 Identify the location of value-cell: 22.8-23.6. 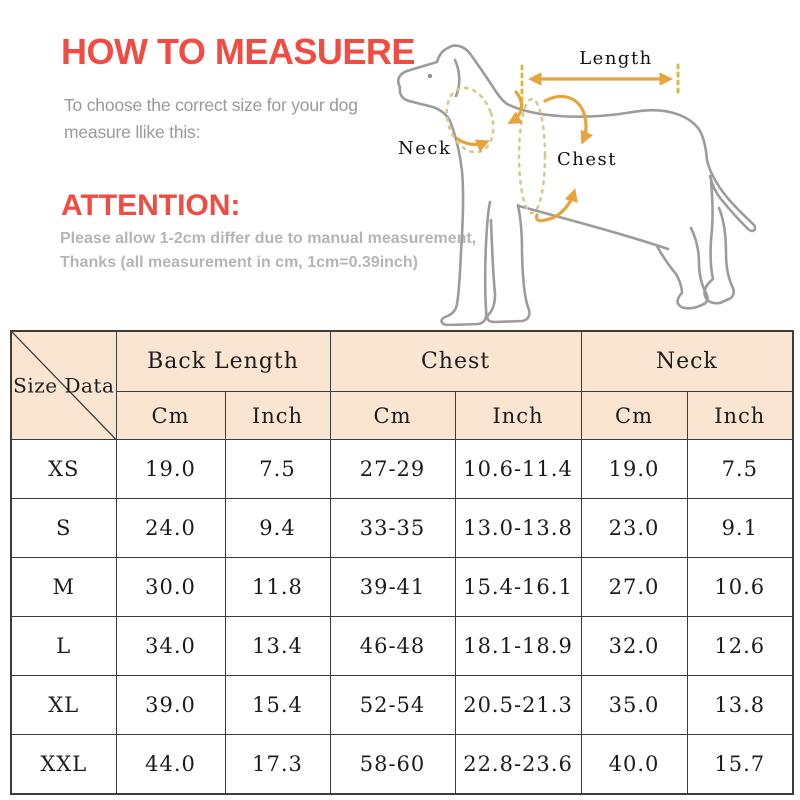
(518, 764).